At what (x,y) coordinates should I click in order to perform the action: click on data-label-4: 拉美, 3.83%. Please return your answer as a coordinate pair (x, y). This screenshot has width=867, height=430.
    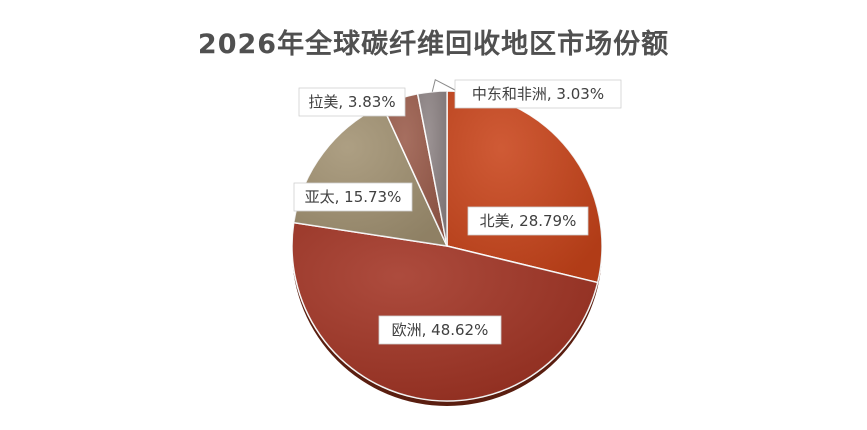
    Looking at the image, I should click on (352, 102).